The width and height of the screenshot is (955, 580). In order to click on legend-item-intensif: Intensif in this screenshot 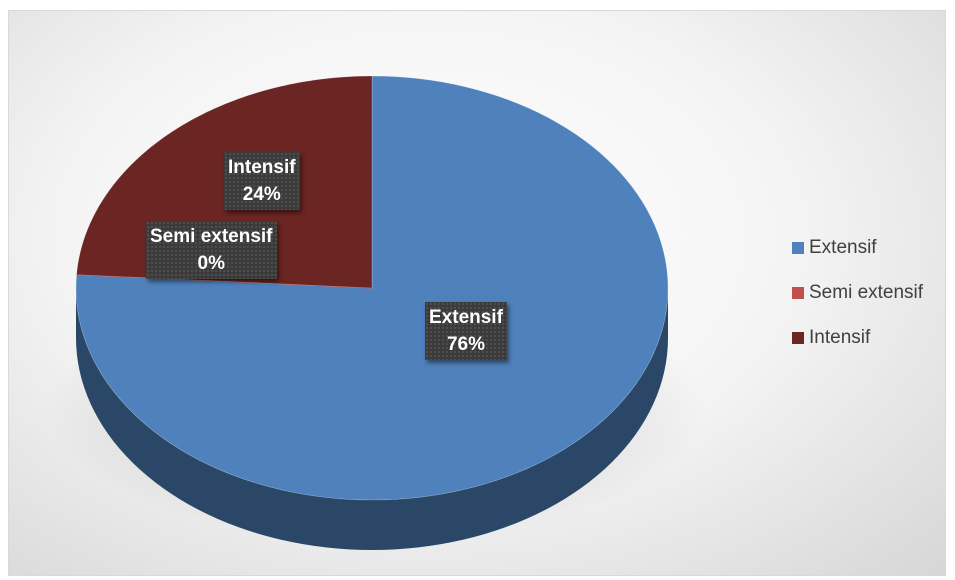, I will do `click(857, 338)`.